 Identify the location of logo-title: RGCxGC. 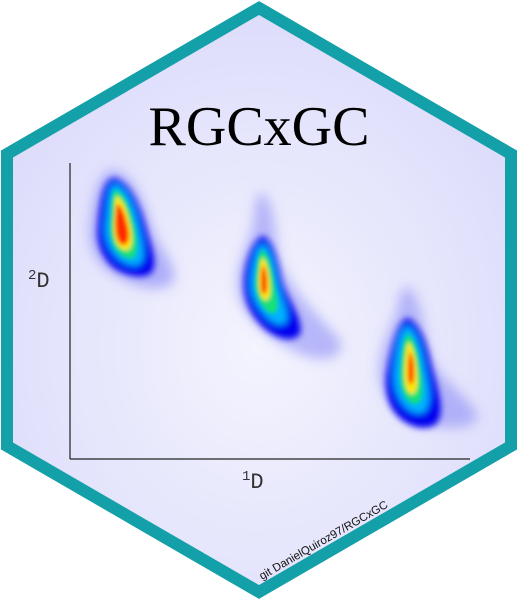
(259, 127).